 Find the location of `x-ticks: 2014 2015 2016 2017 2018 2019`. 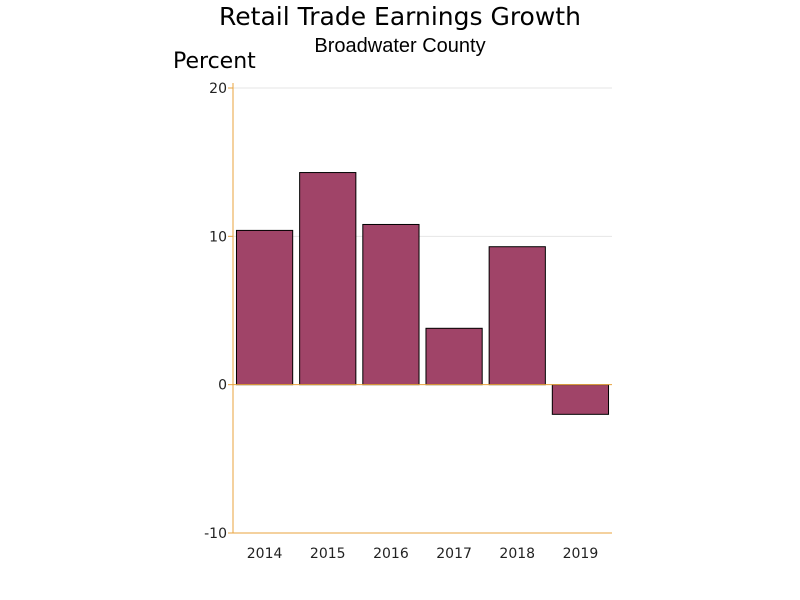

x-ticks: 2014 2015 2016 2017 2018 2019 is located at coordinates (422, 554).